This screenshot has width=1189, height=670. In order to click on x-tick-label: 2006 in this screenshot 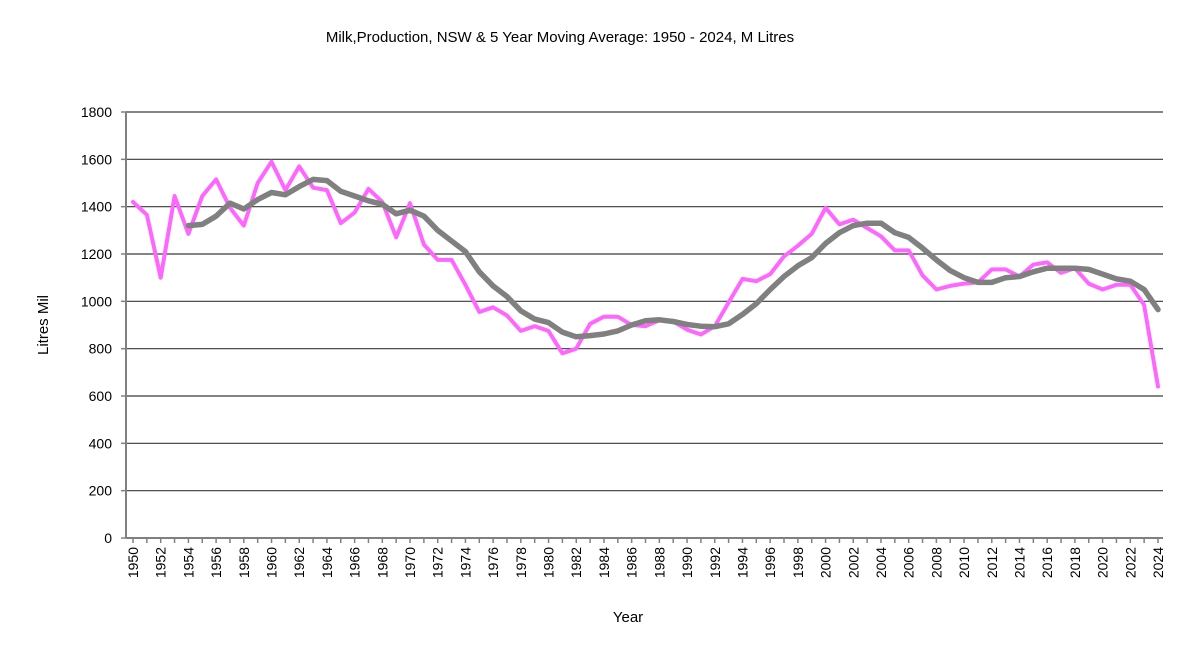, I will do `click(909, 562)`.